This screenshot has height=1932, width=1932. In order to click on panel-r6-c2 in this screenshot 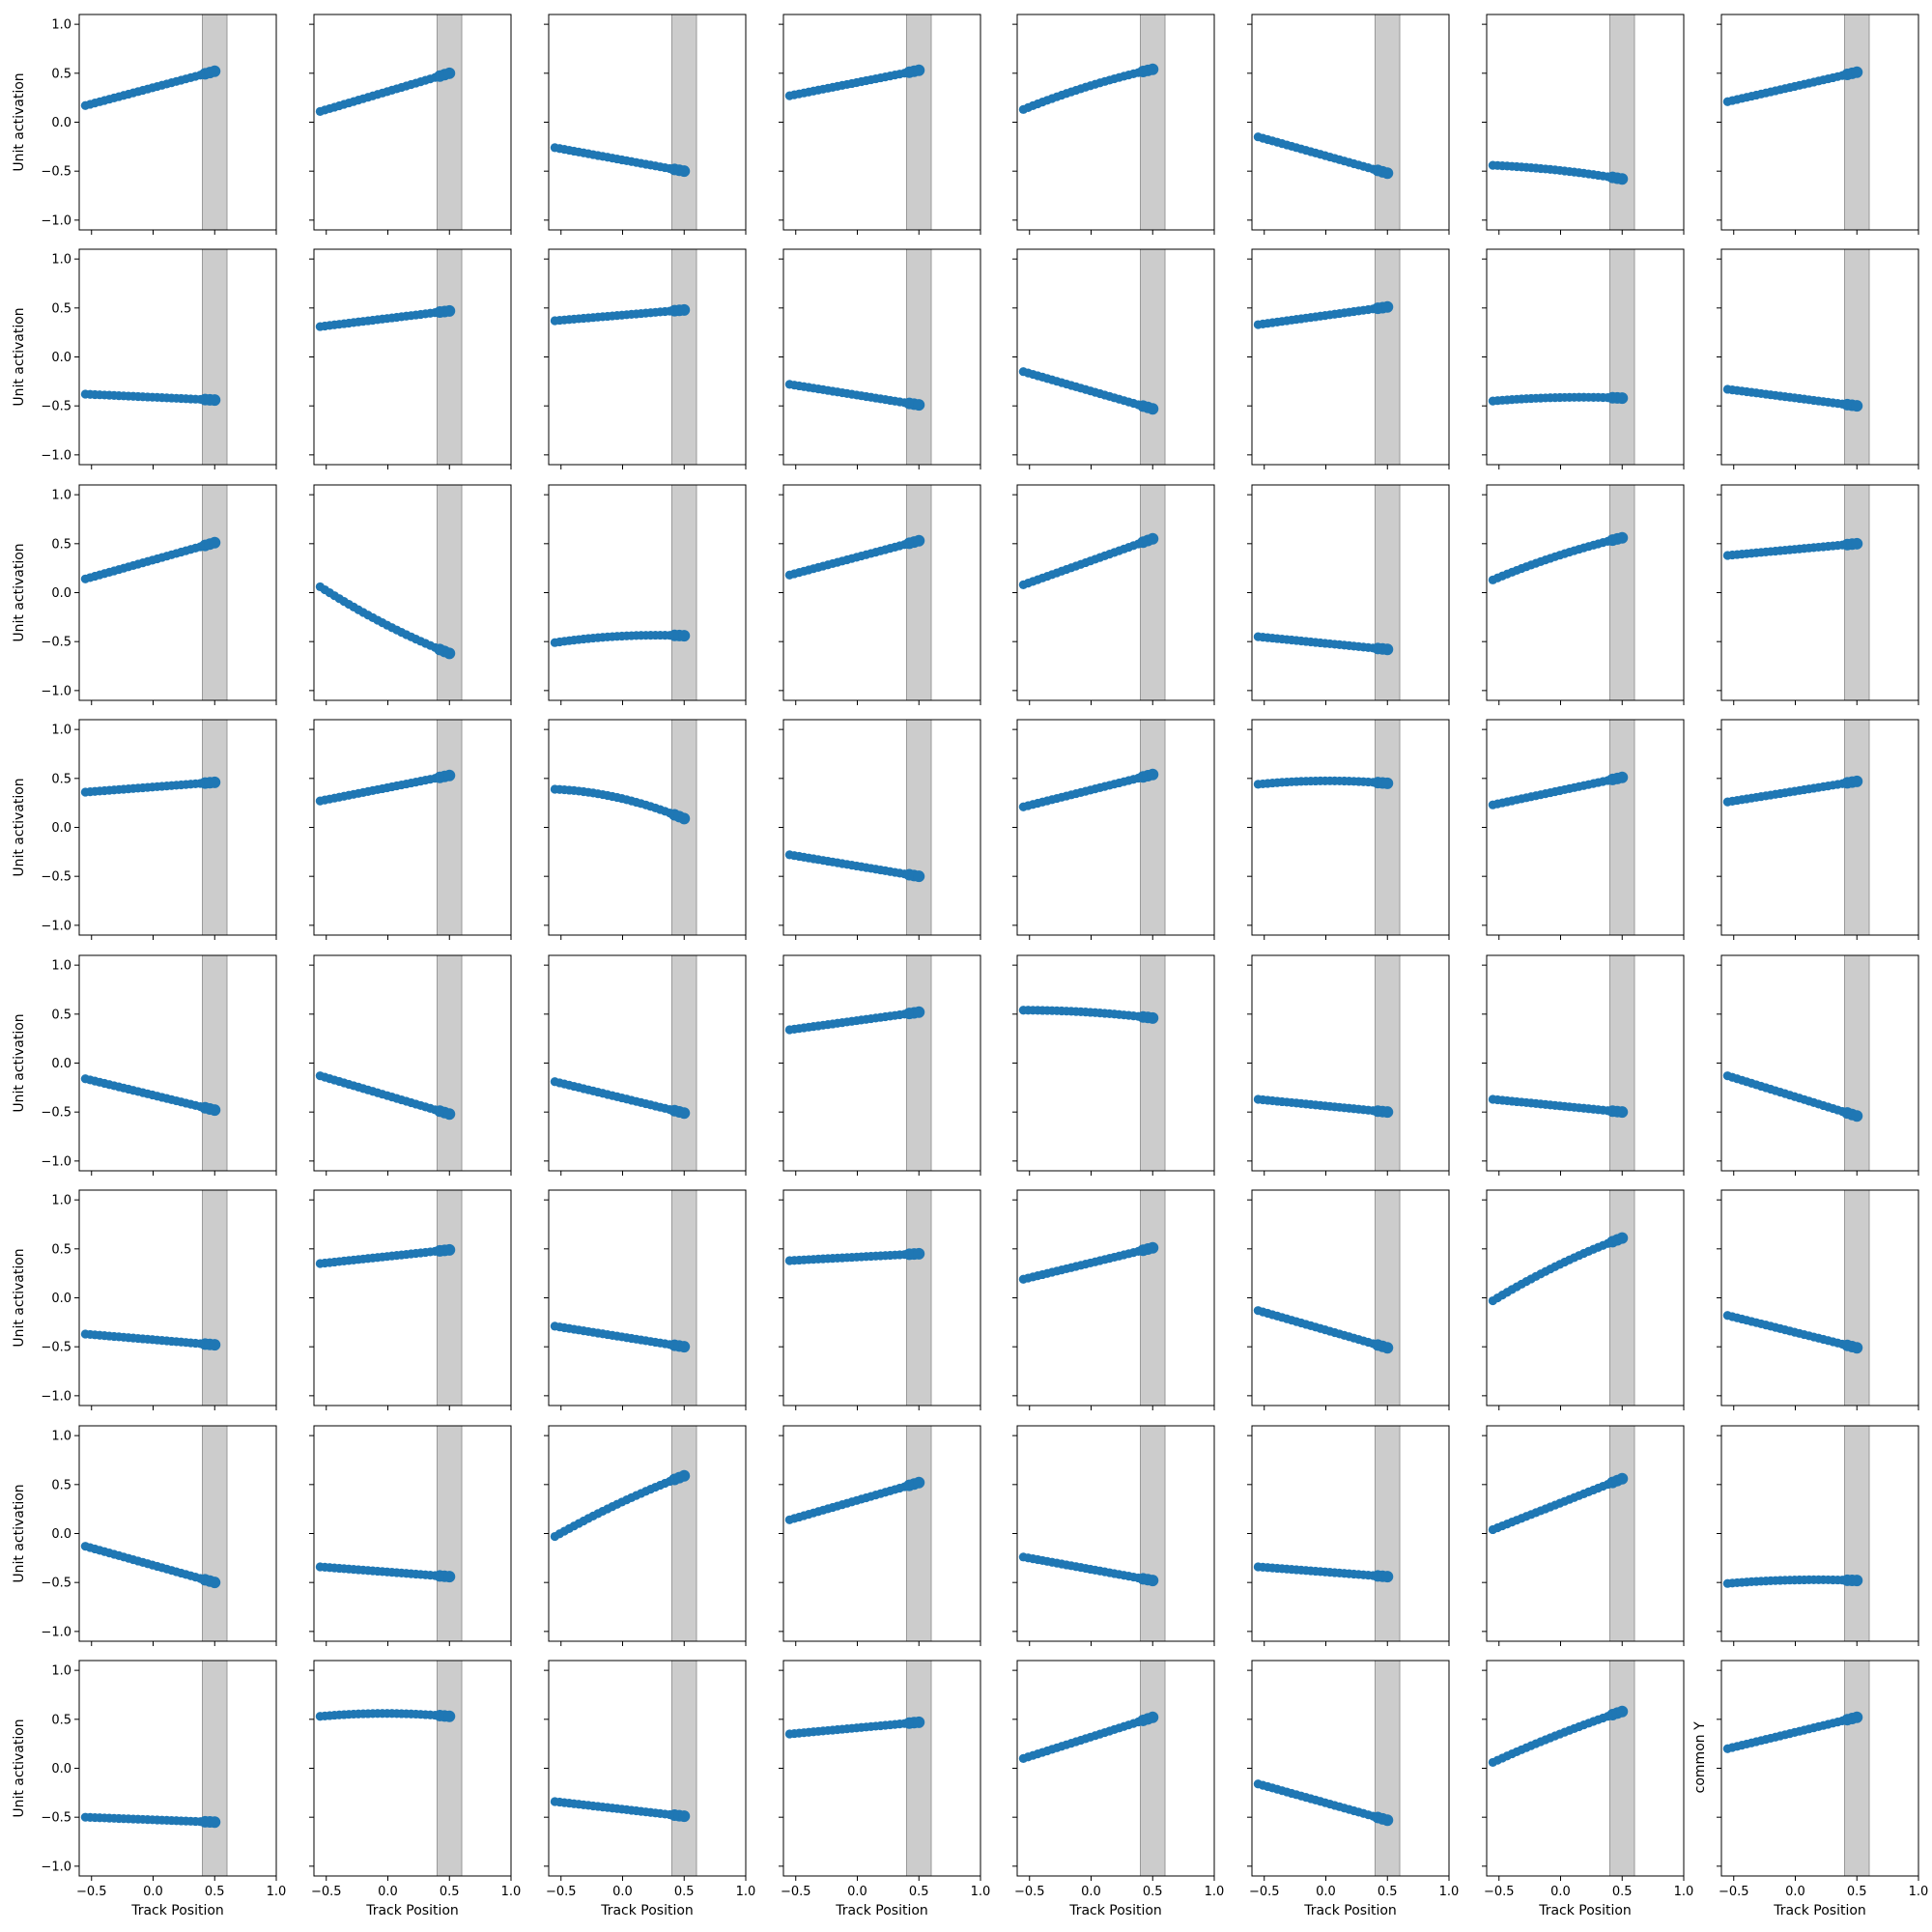, I will do `click(645, 1535)`.